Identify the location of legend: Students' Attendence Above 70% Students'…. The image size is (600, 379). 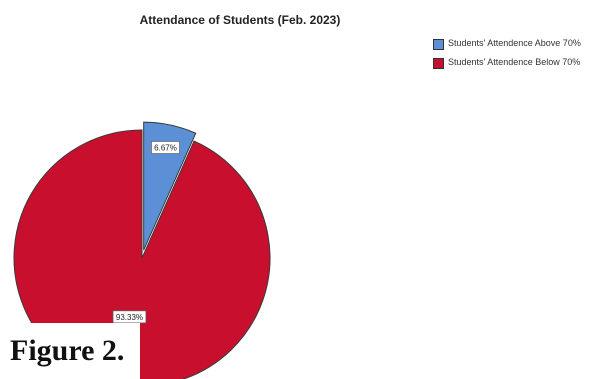
(516, 58).